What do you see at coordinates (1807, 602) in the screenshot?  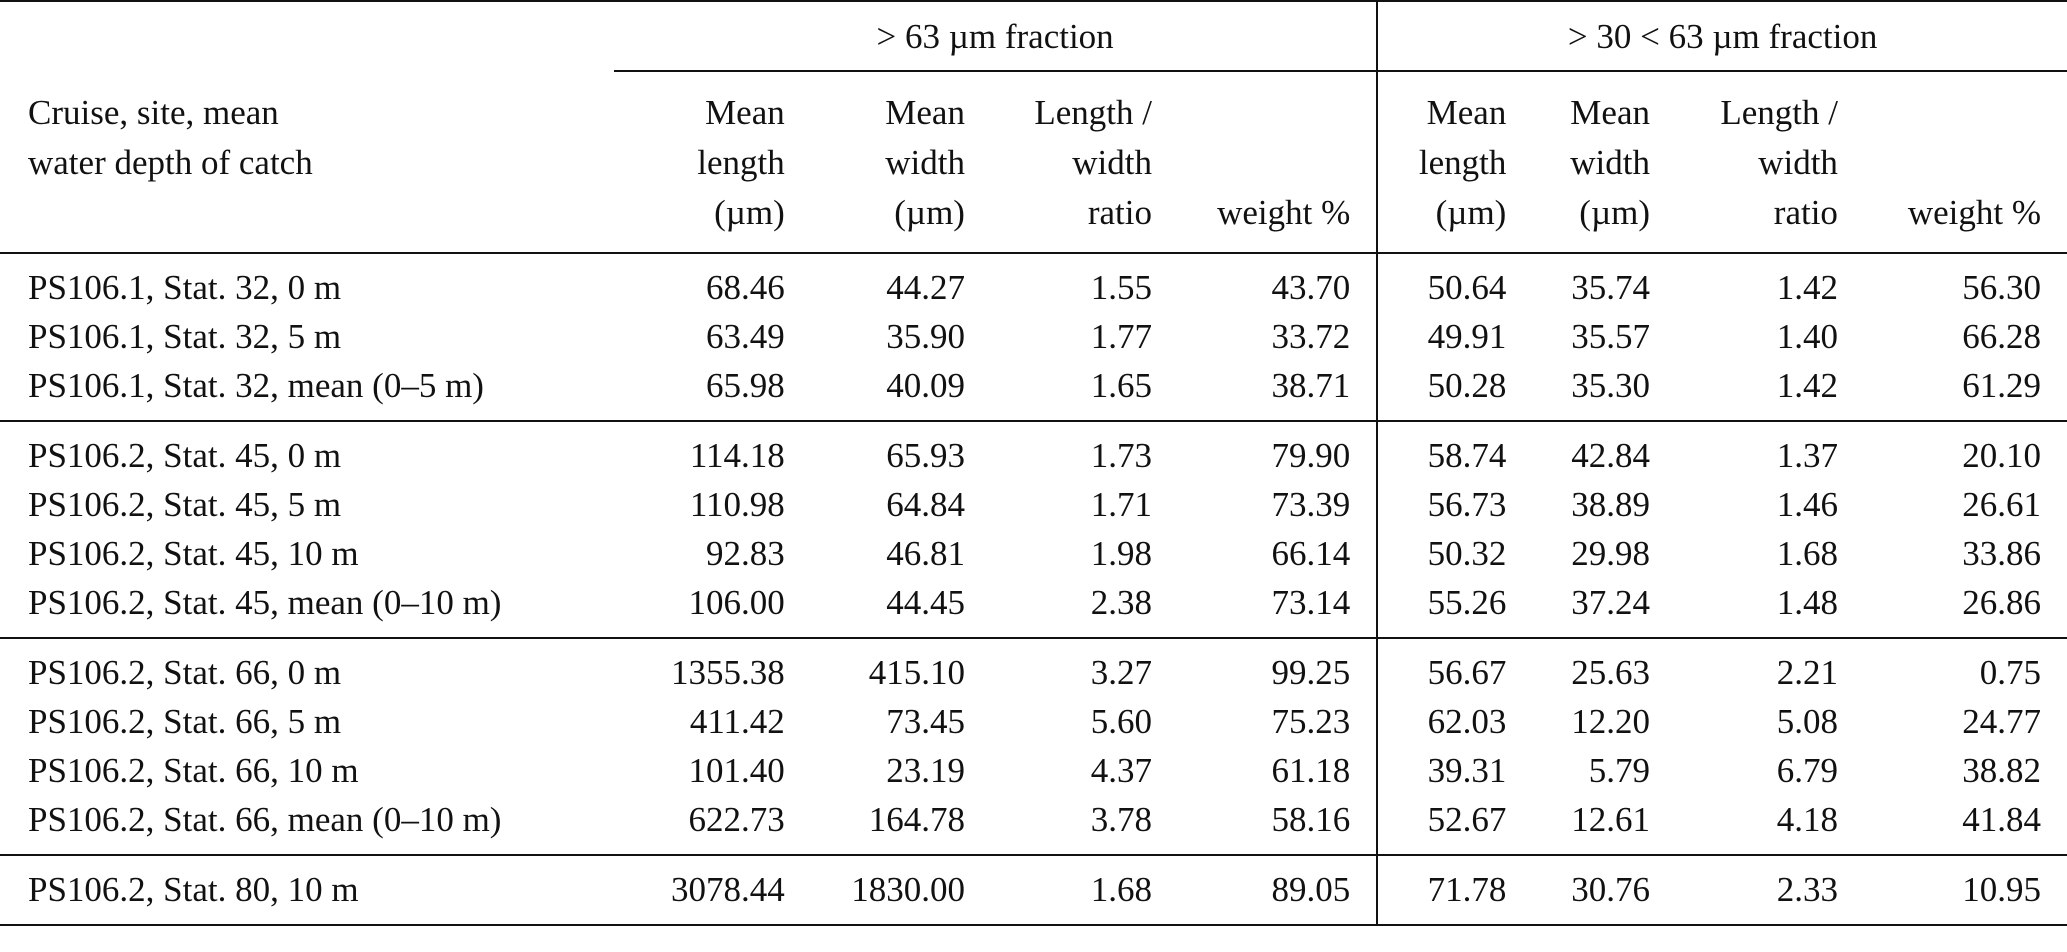 I see `table-cell: 1.48` at bounding box center [1807, 602].